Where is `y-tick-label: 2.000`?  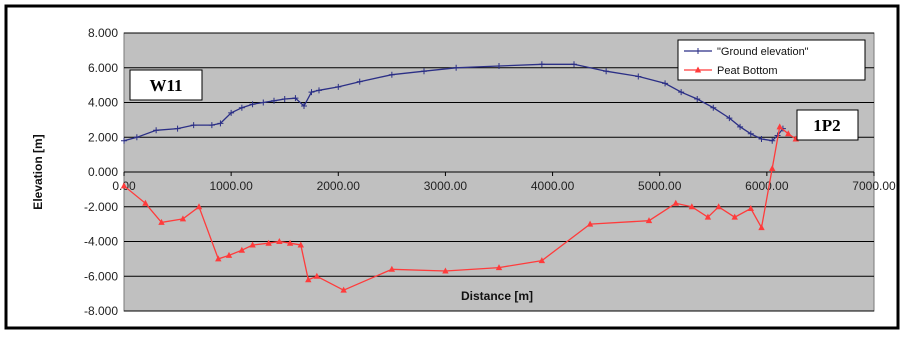 y-tick-label: 2.000 is located at coordinates (103, 137).